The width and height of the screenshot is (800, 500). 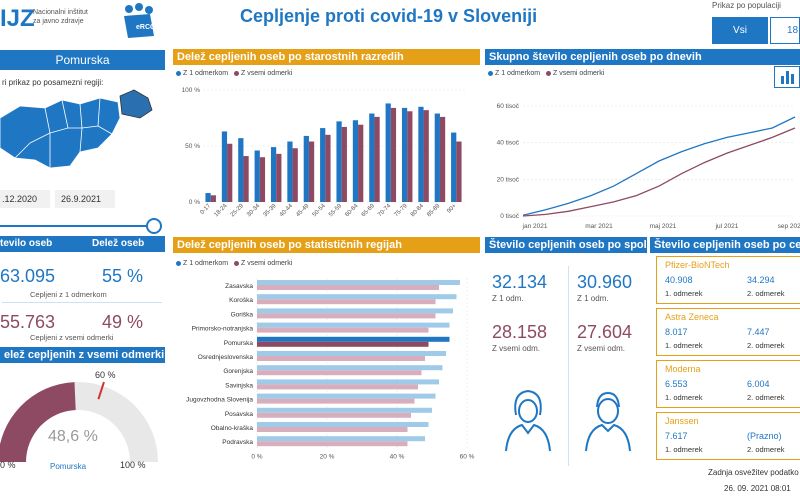 I want to click on region-legend-first: Z 1 odmerkom, so click(x=206, y=263).